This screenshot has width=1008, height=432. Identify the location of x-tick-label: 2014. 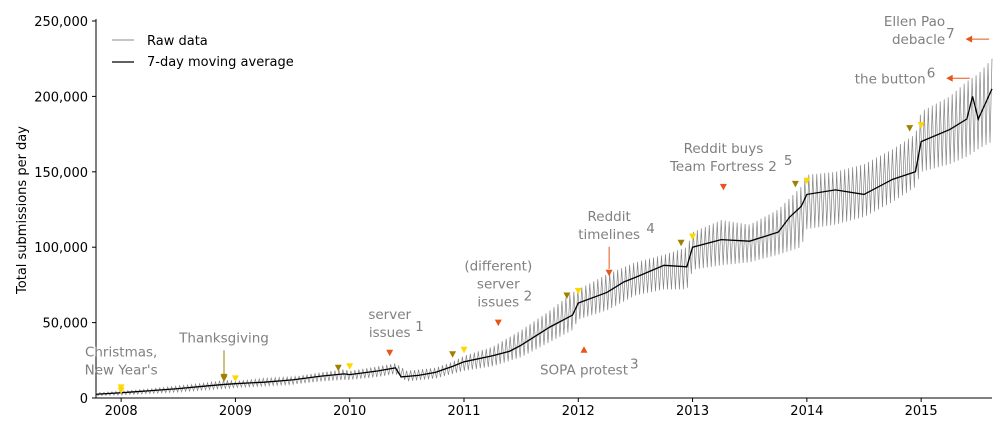
(806, 411).